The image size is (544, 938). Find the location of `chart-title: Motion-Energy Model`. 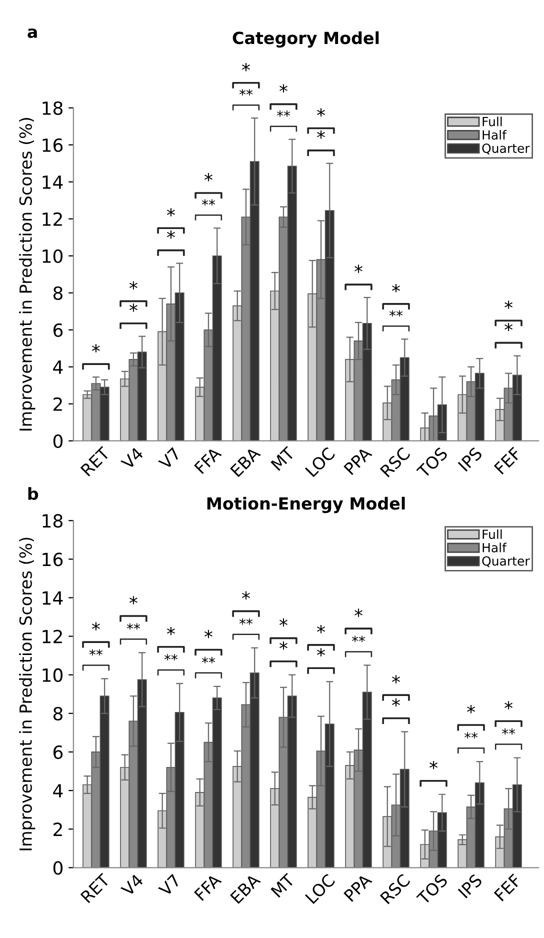

chart-title: Motion-Energy Model is located at coordinates (306, 505).